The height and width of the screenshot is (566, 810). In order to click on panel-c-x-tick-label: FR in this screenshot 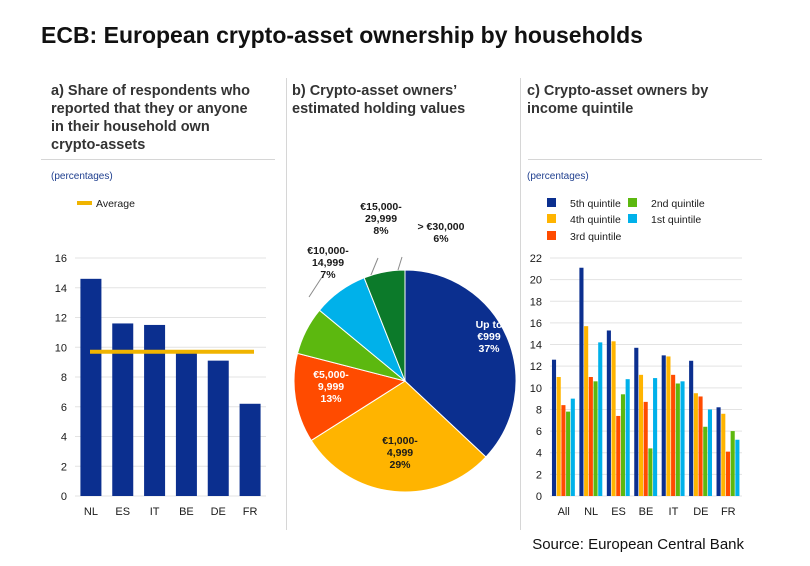, I will do `click(728, 512)`.